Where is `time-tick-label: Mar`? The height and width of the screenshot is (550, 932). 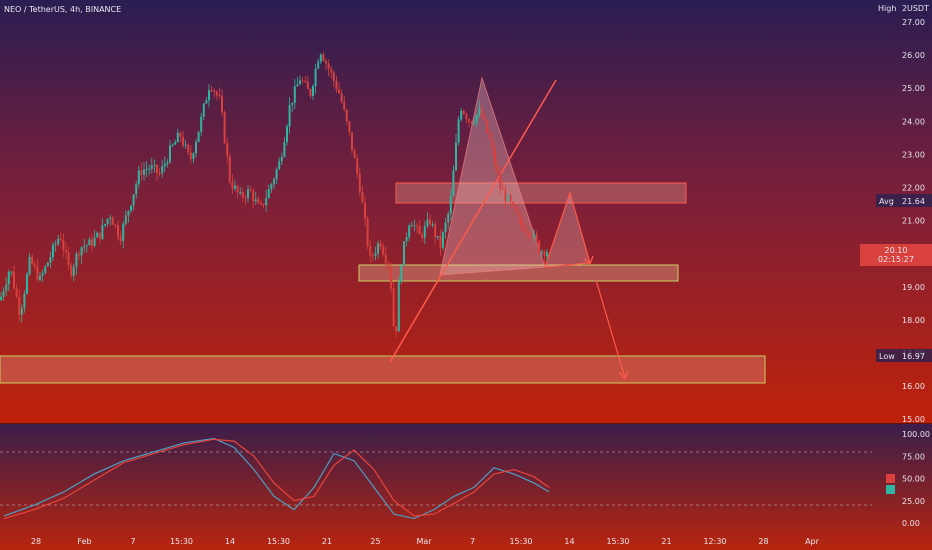
time-tick-label: Mar is located at coordinates (424, 541).